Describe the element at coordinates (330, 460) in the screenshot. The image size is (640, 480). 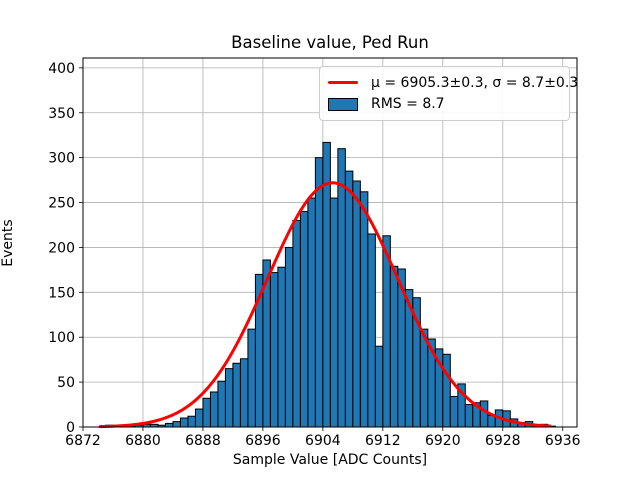
I see `x-axis-label: Sample Value [ADC Counts]` at that location.